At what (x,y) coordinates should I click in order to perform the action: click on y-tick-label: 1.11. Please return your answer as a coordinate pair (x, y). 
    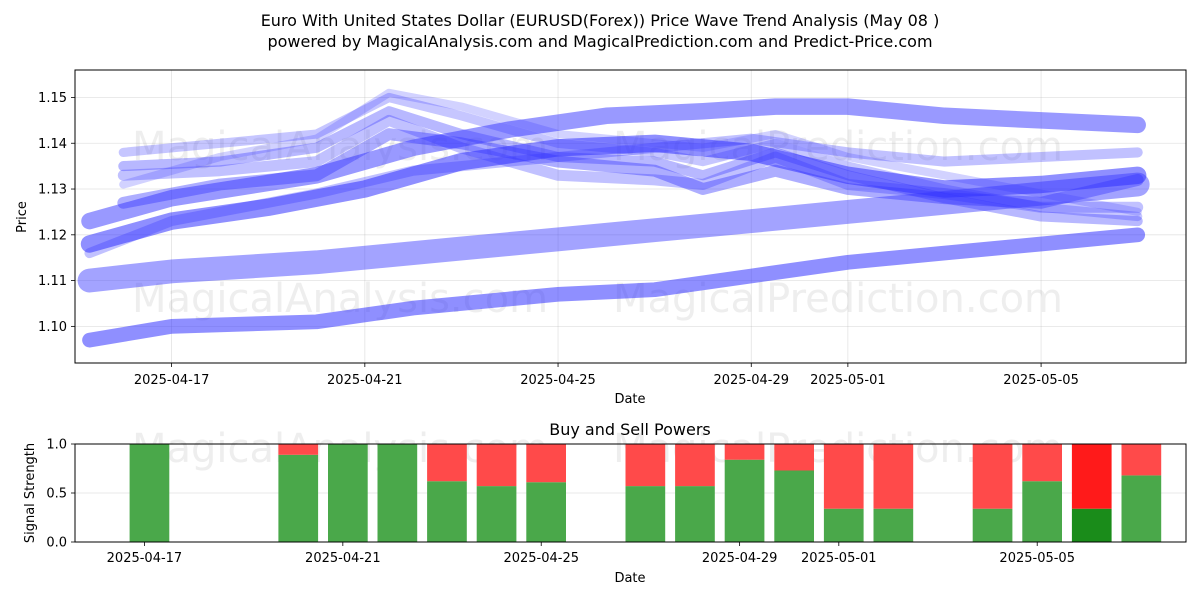
    Looking at the image, I should click on (52, 281).